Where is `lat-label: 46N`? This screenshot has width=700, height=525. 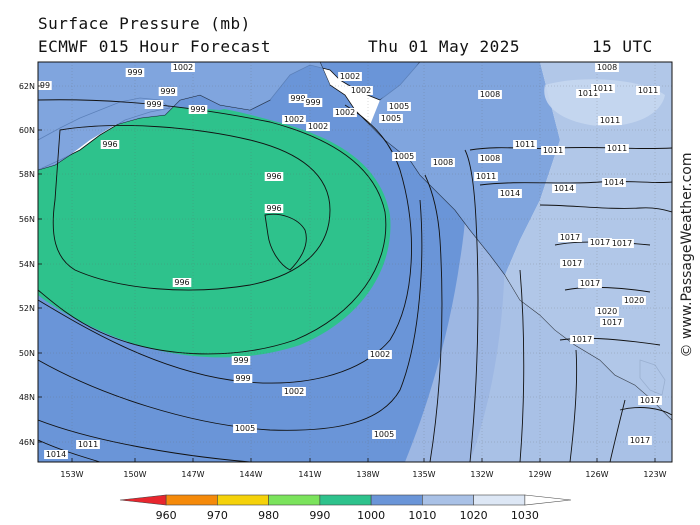
lat-label: 46N is located at coordinates (27, 442).